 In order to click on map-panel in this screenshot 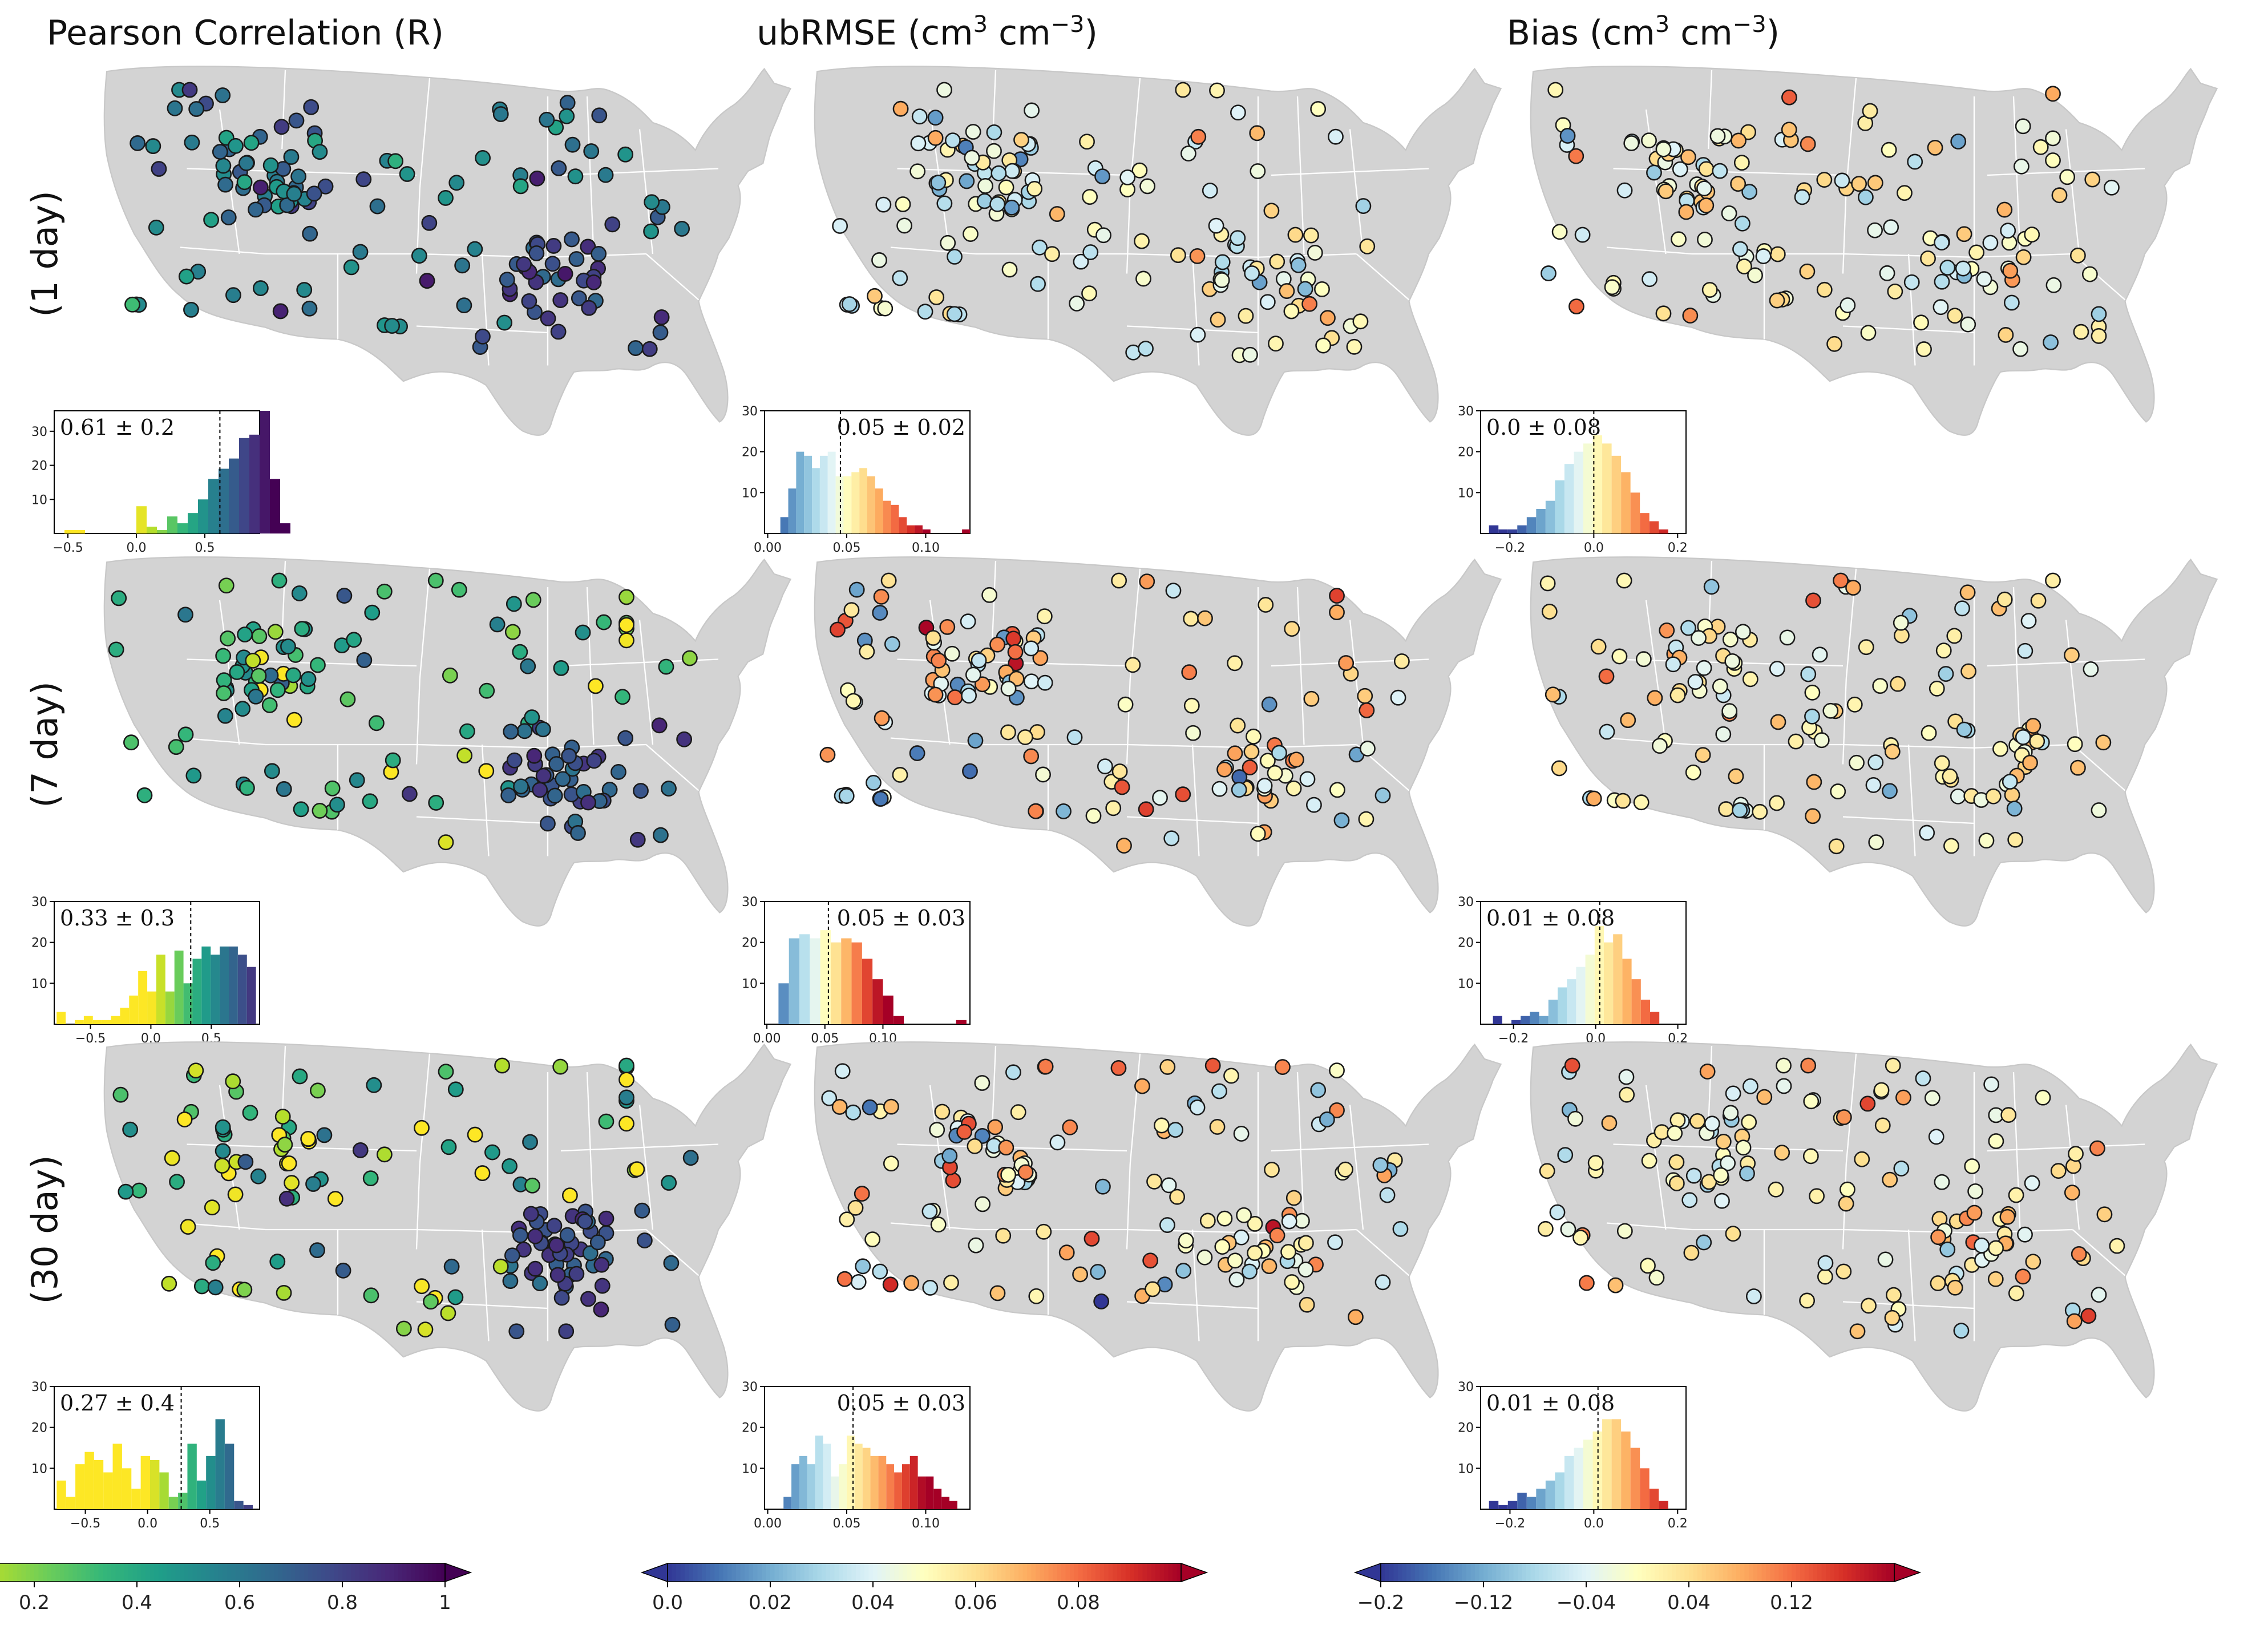, I will do `click(1158, 741)`.